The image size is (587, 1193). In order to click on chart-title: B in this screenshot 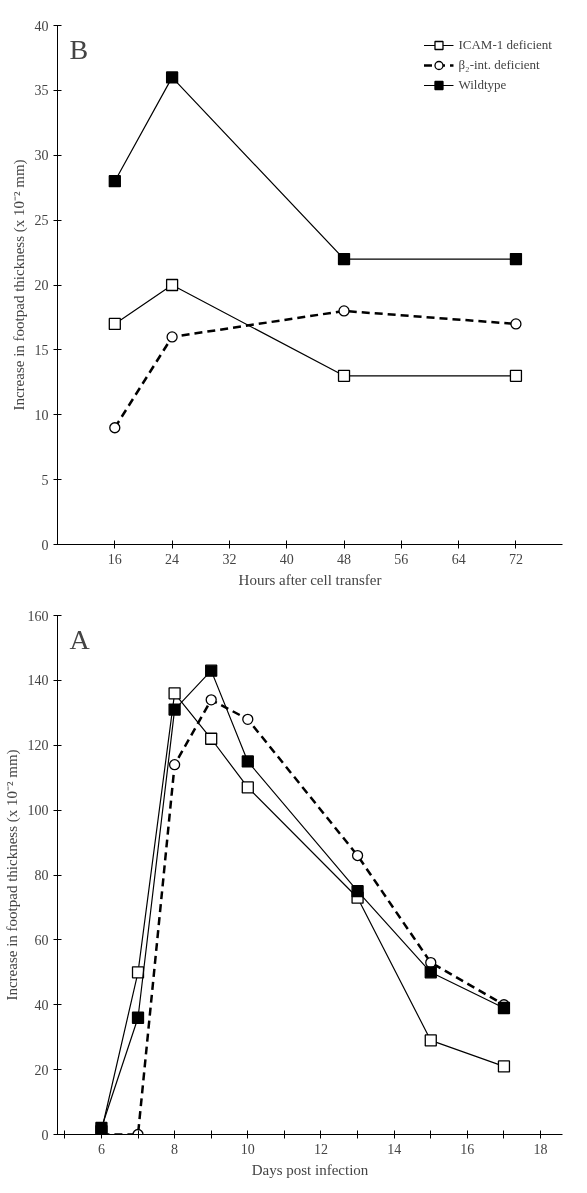, I will do `click(79, 49)`.